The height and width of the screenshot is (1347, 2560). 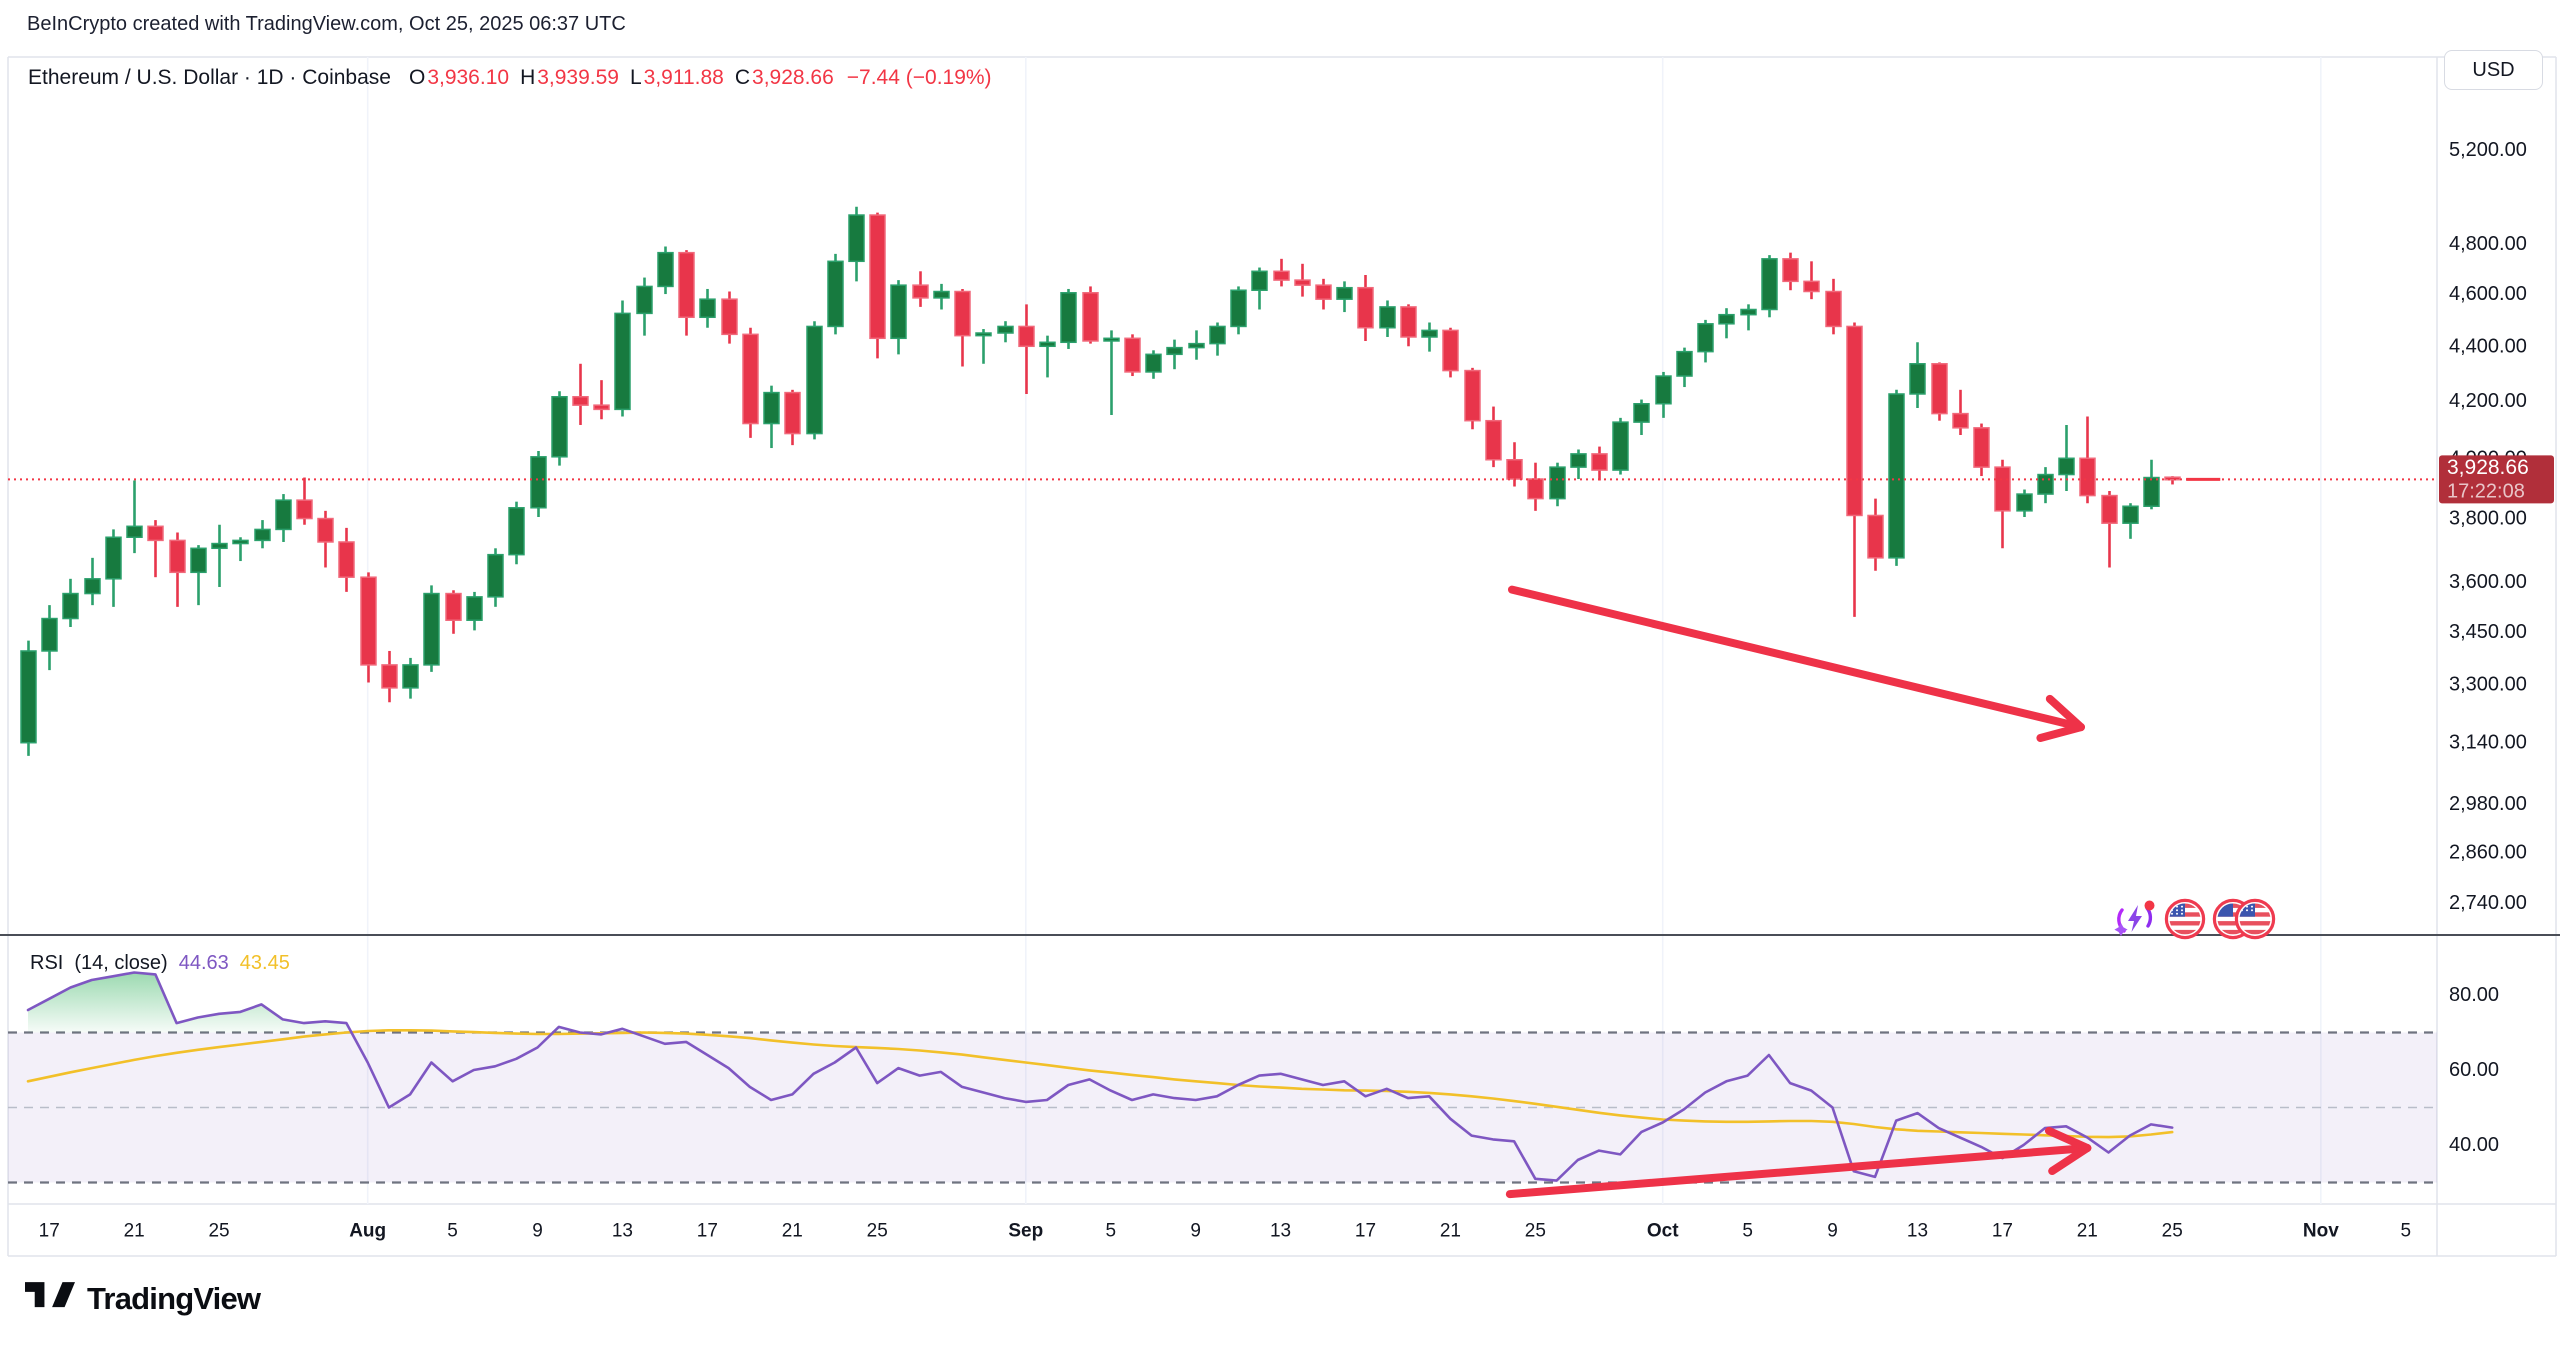 I want to click on svg-text: 4,200.00, so click(x=2488, y=401).